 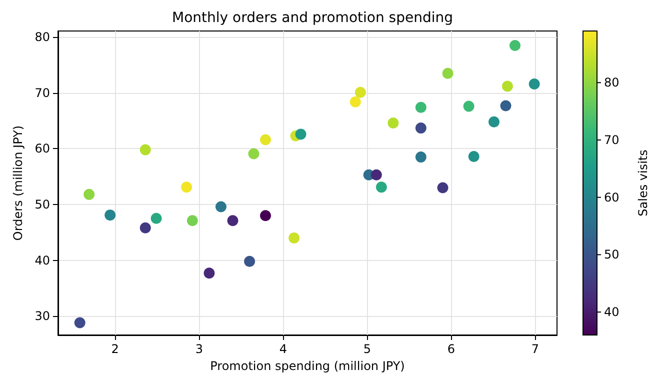 What do you see at coordinates (643, 183) in the screenshot?
I see `color-bar-title: Sales visits` at bounding box center [643, 183].